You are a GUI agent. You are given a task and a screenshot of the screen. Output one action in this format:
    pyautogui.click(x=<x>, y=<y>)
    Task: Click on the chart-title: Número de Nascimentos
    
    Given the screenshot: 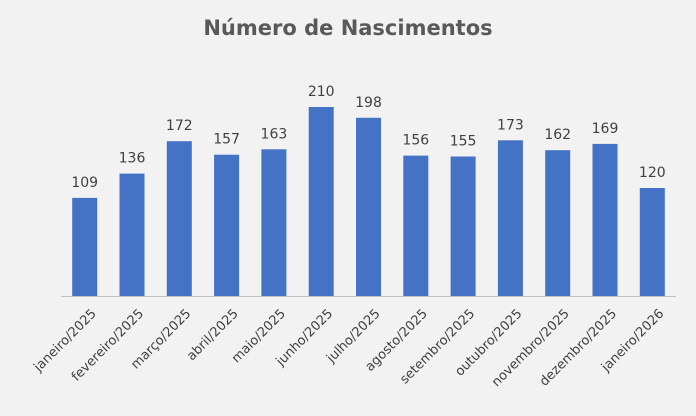 What is the action you would take?
    pyautogui.click(x=348, y=28)
    